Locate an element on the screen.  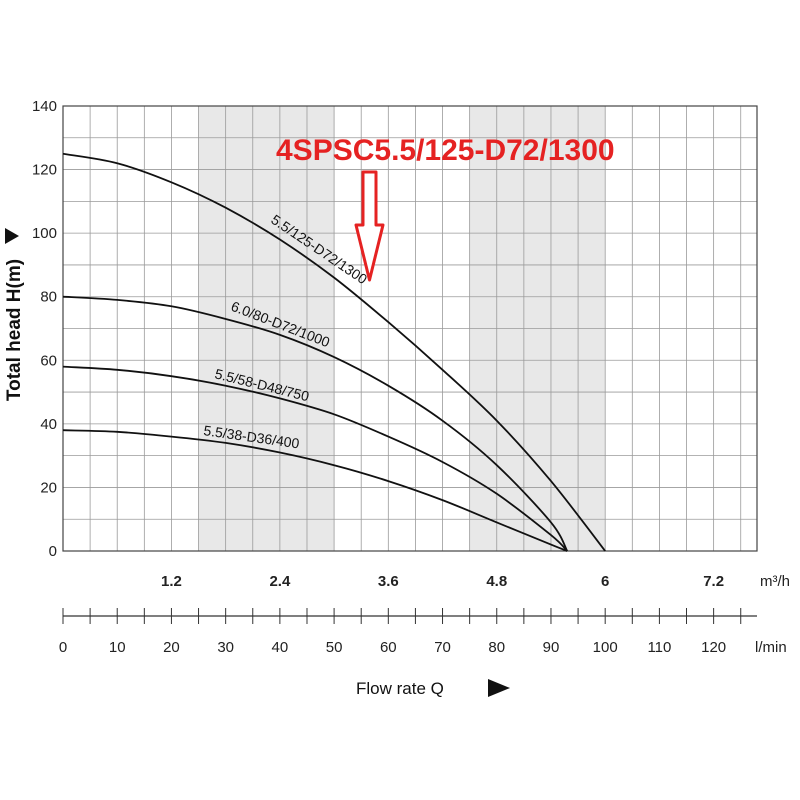
lmin-tick-label: 10 is located at coordinates (117, 647).